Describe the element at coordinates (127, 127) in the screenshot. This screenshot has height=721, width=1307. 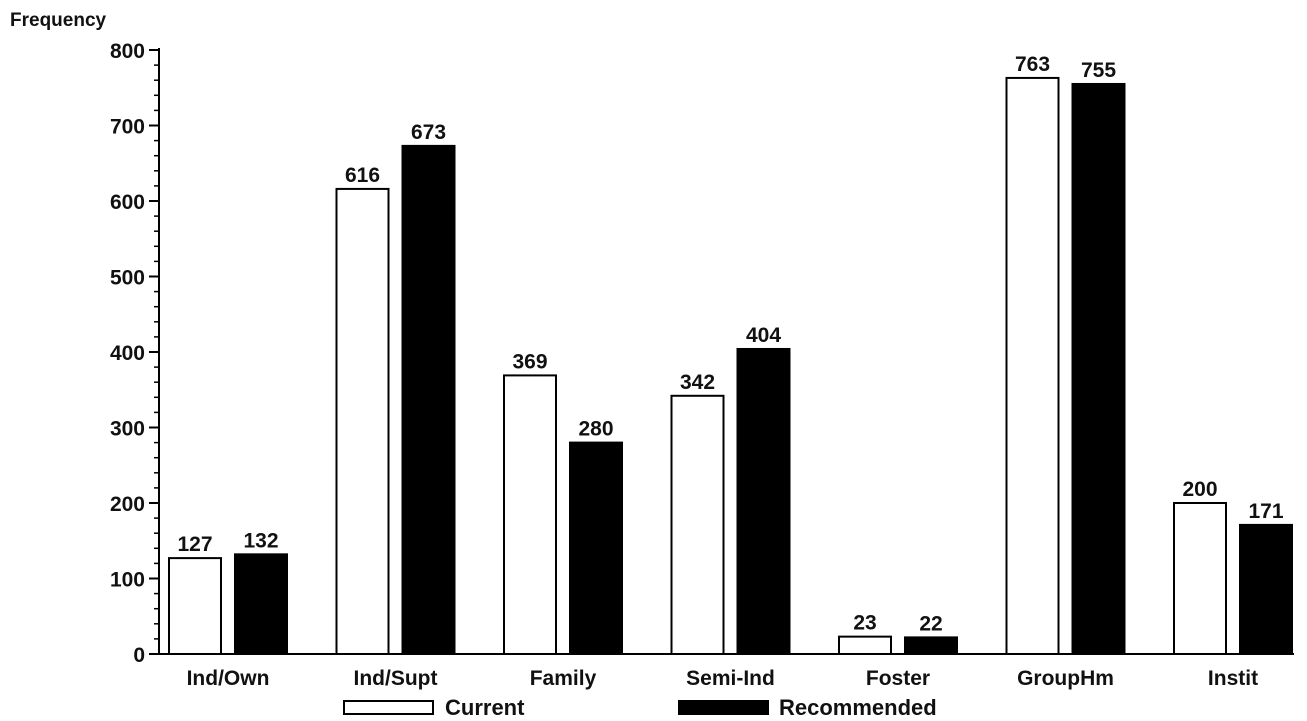
I see `y-tick-label: 700` at that location.